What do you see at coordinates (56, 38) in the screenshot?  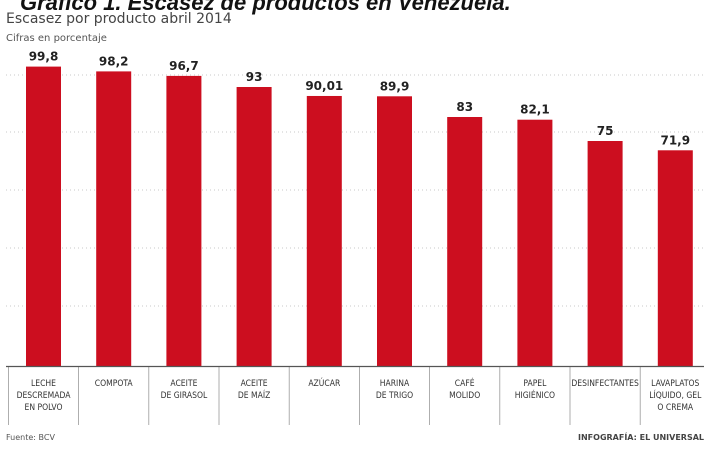 I see `chart-units-label: Cifras en porcentaje` at bounding box center [56, 38].